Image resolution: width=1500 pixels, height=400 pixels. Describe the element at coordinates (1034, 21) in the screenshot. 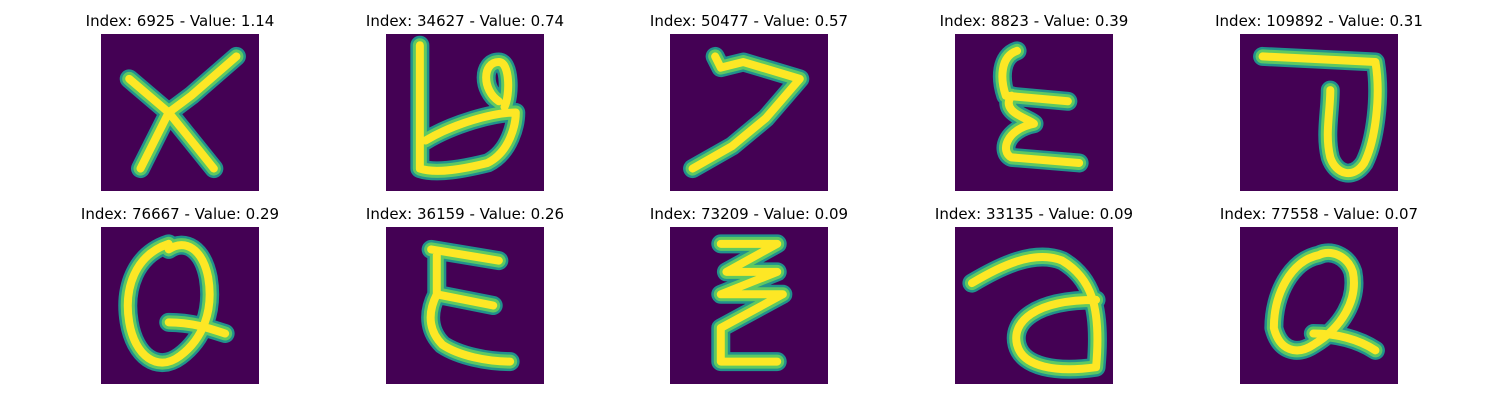

I see `panel-title: Index: 8823 - Value: 0.39` at that location.